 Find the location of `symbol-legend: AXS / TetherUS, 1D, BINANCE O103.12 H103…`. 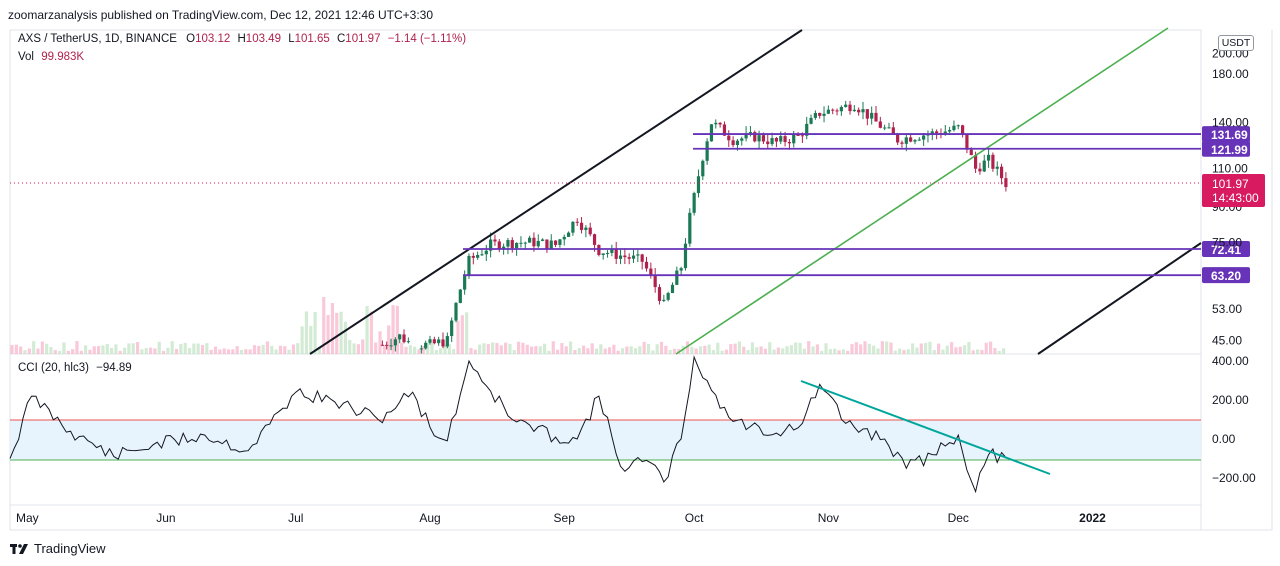

symbol-legend: AXS / TetherUS, 1D, BINANCE O103.12 H103… is located at coordinates (242, 39).